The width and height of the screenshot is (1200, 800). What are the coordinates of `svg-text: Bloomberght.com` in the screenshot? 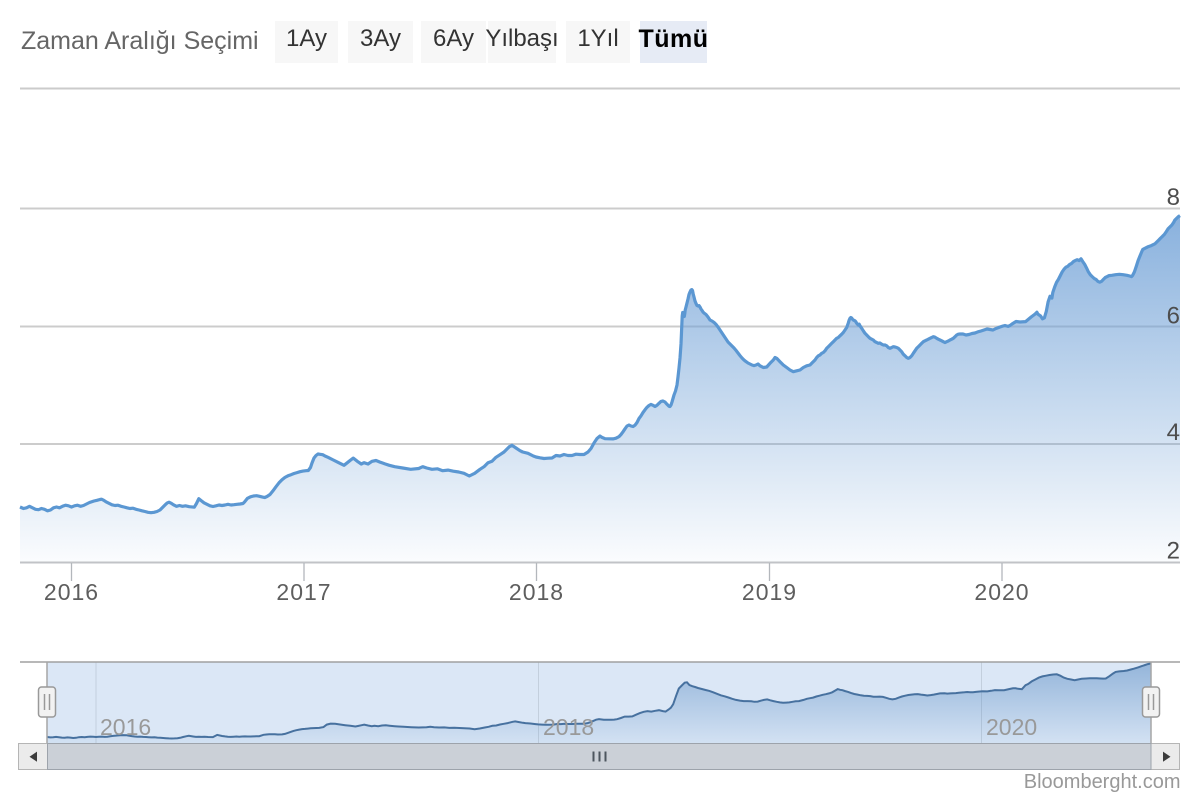 It's located at (1102, 782).